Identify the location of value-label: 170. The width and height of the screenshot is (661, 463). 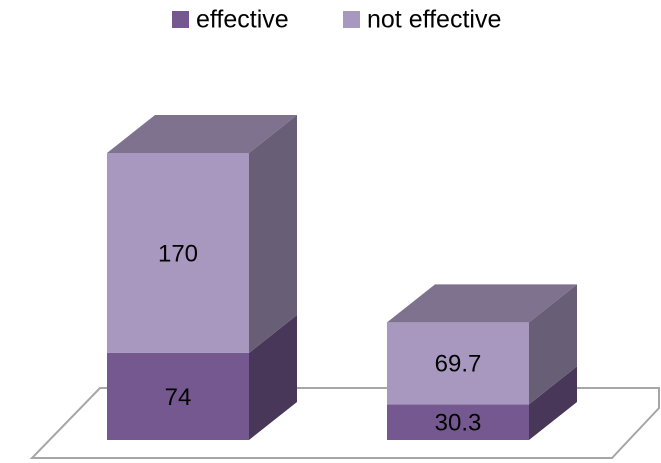
(178, 253).